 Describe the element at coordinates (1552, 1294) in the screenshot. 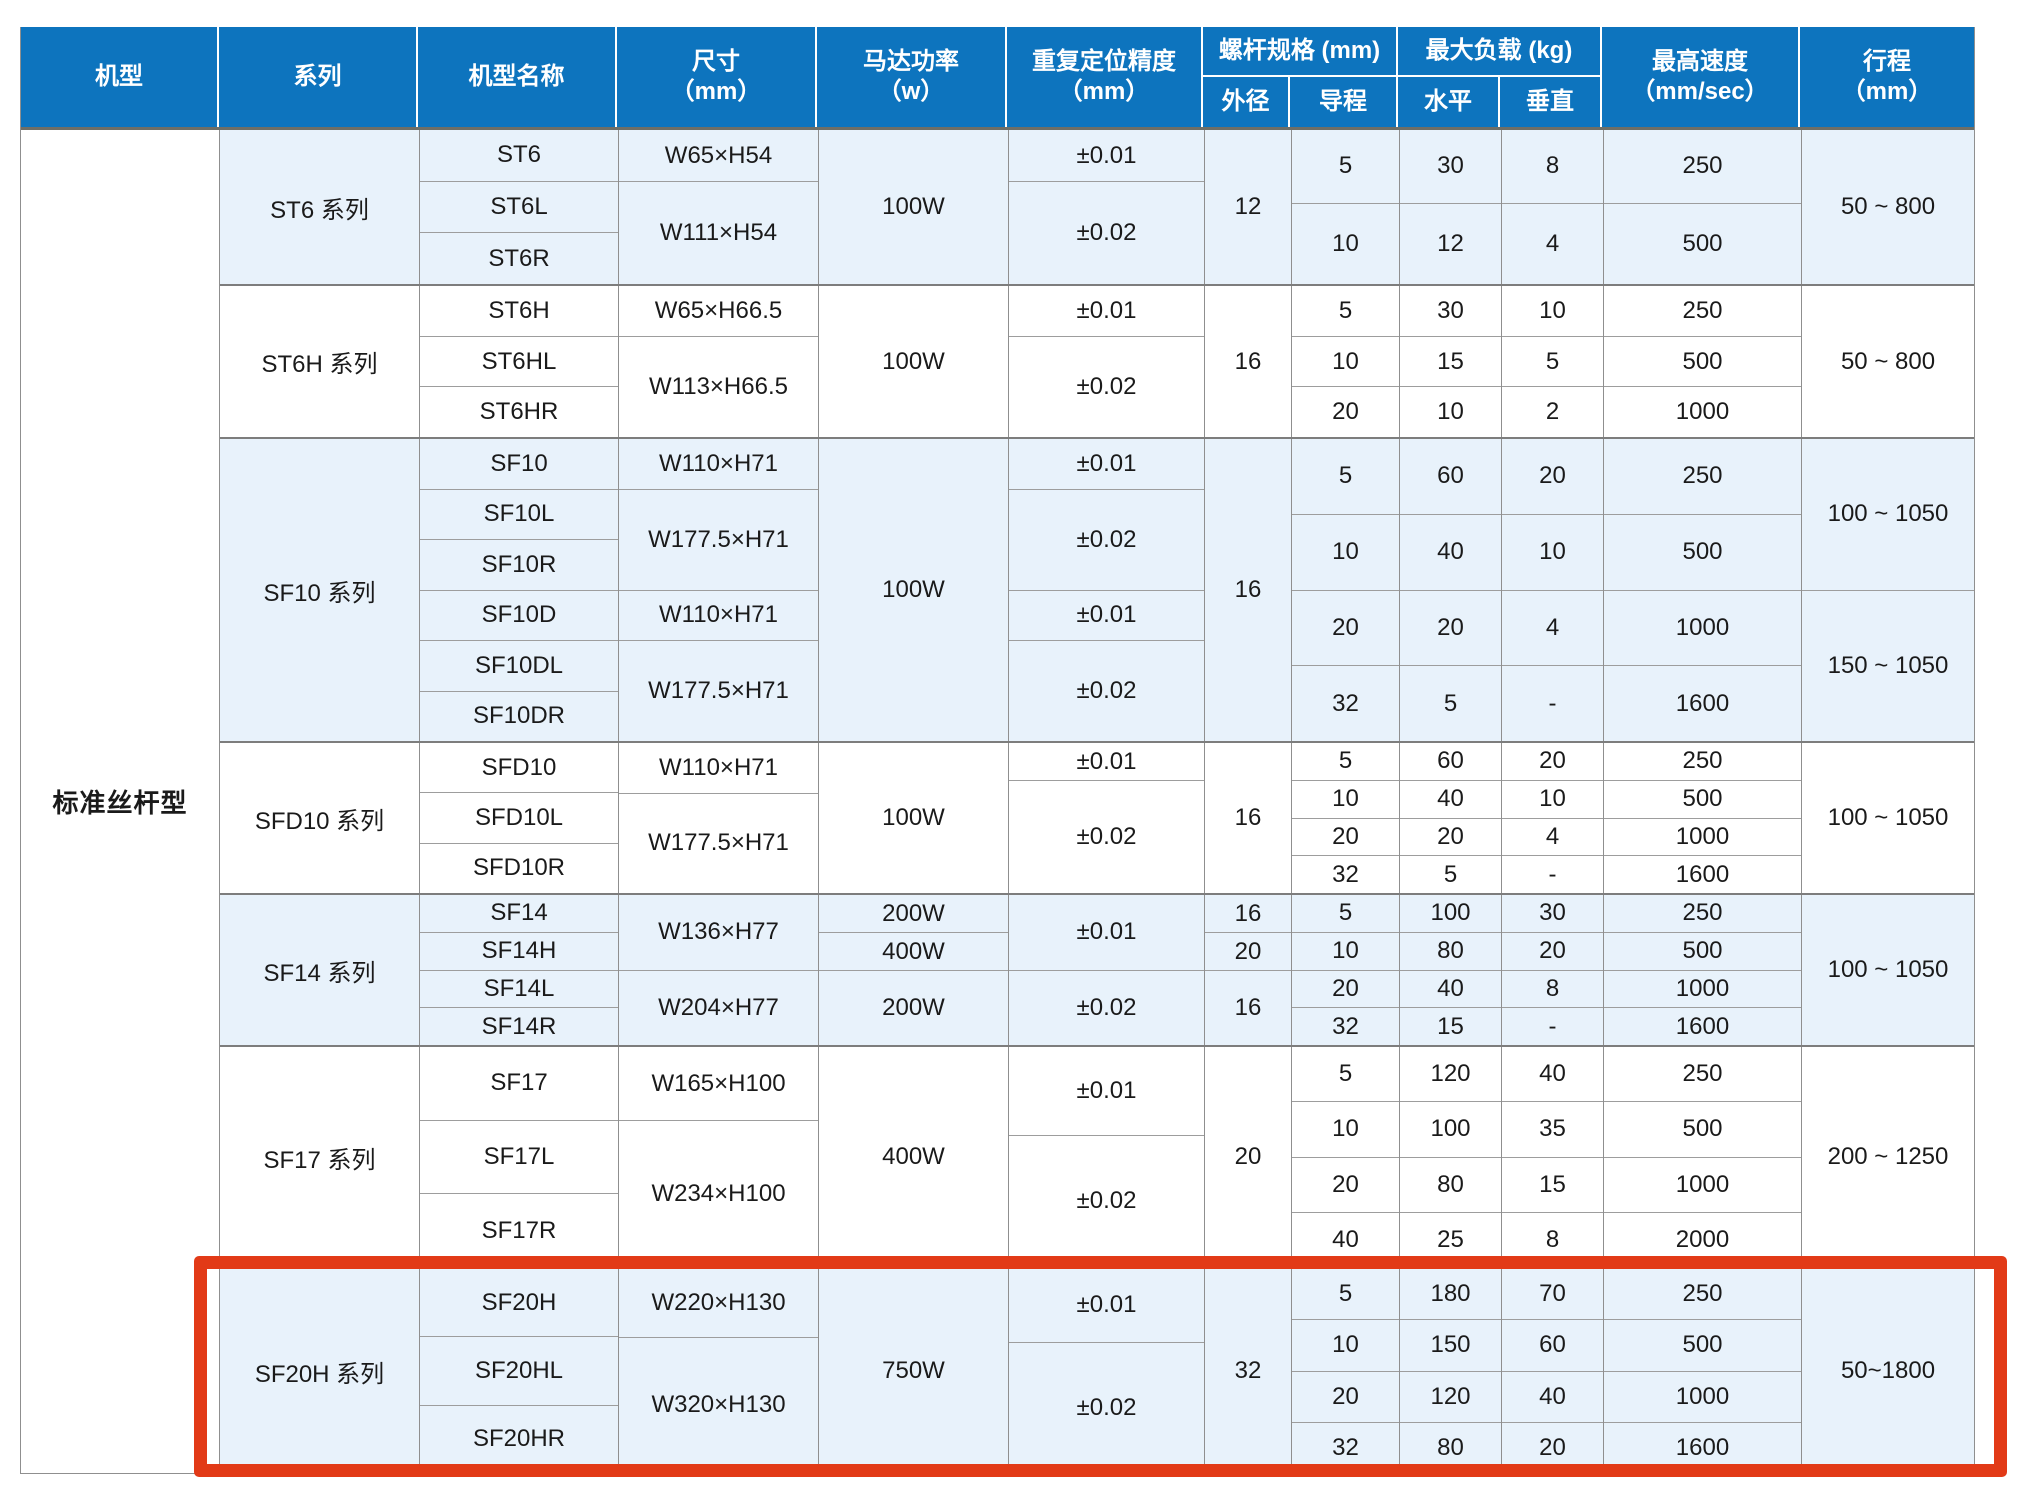

I see `vertical-cell: 70` at that location.